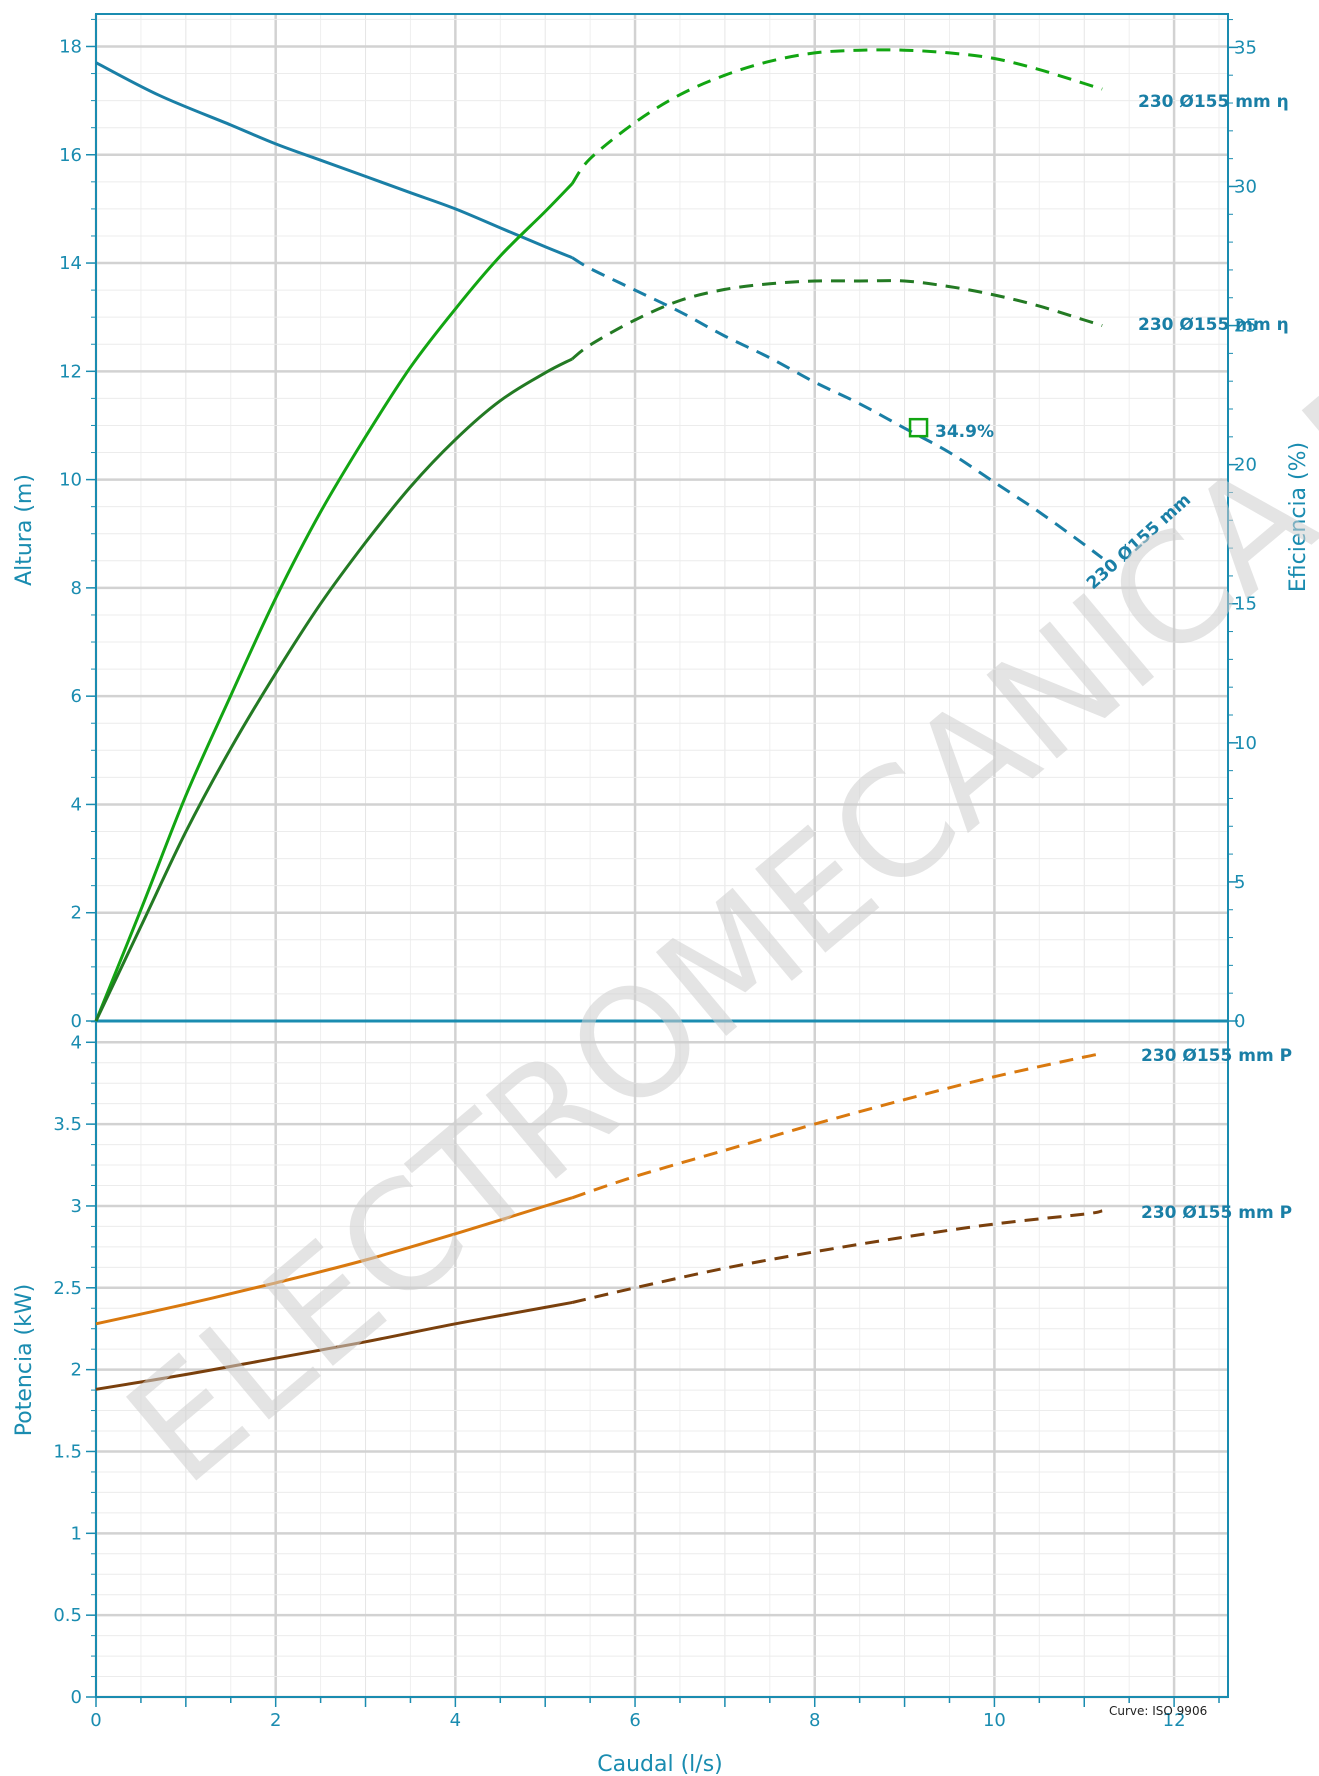  Describe the element at coordinates (334, 1261) in the screenshot. I see `power-curve-1-solid` at that location.